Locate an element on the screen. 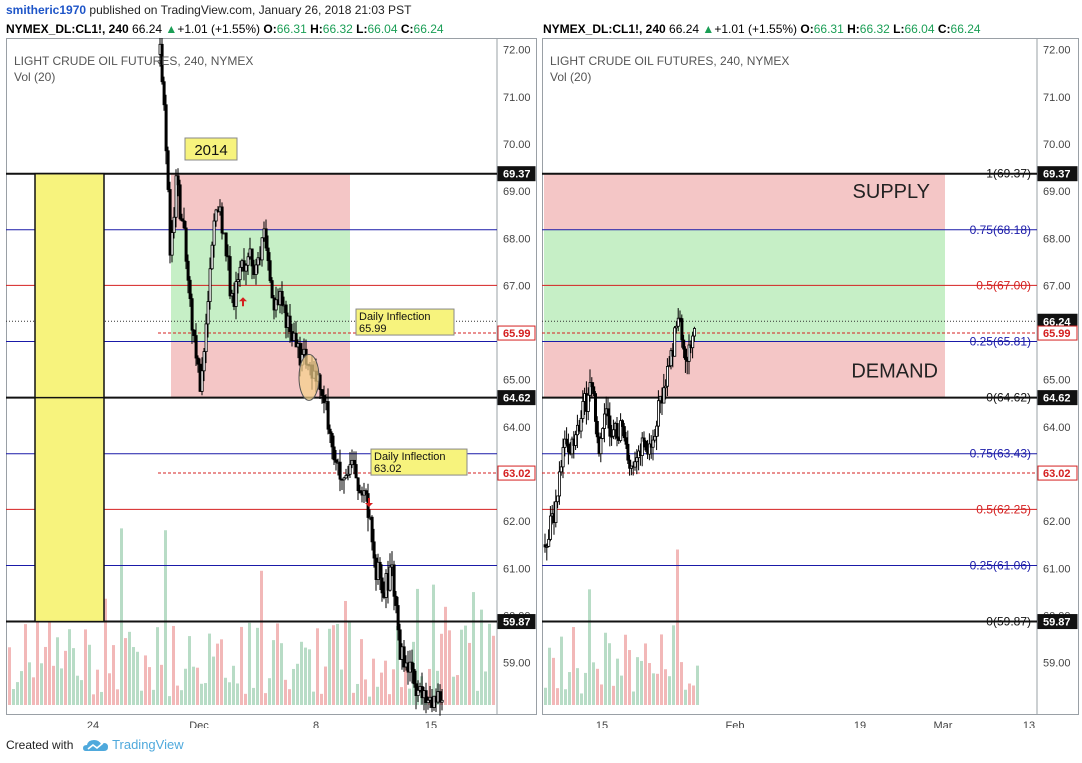 The image size is (1082, 763). left-low: 66.04 is located at coordinates (382, 29).